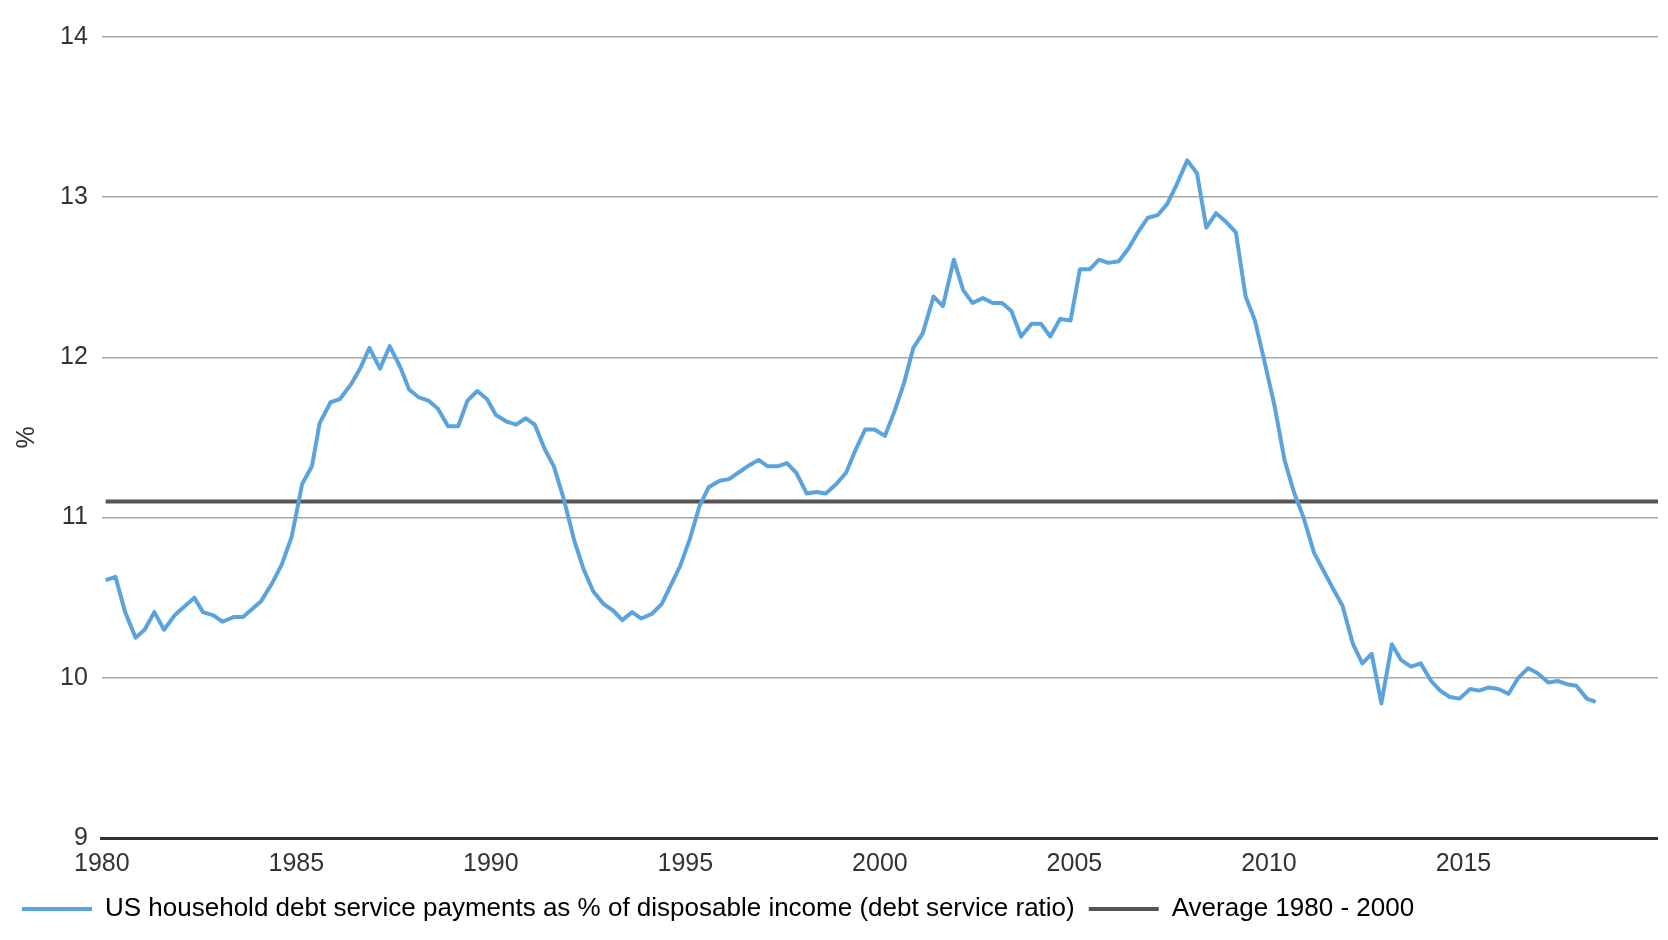 Image resolution: width=1668 pixels, height=940 pixels. What do you see at coordinates (1269, 861) in the screenshot?
I see `x-tick-label: 2010` at bounding box center [1269, 861].